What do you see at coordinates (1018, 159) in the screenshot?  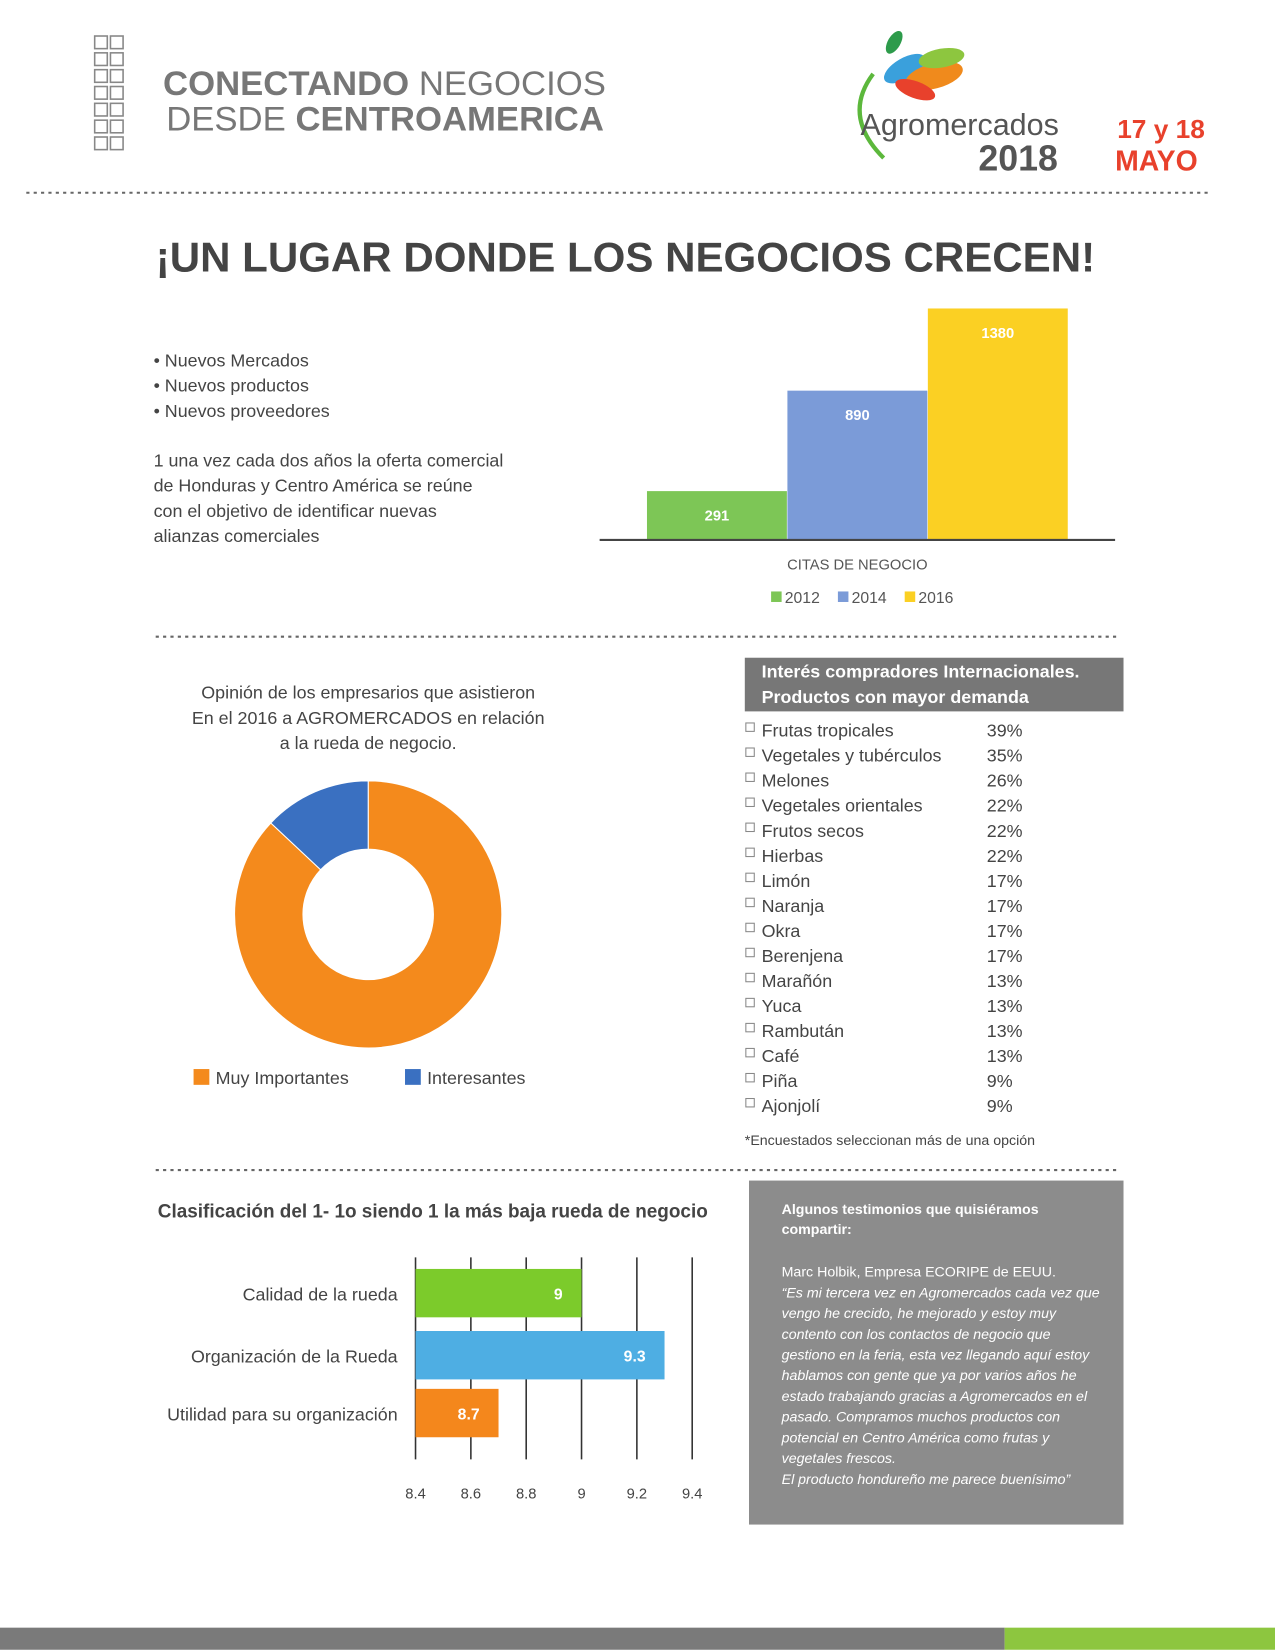 I see `brand-year: 2018` at bounding box center [1018, 159].